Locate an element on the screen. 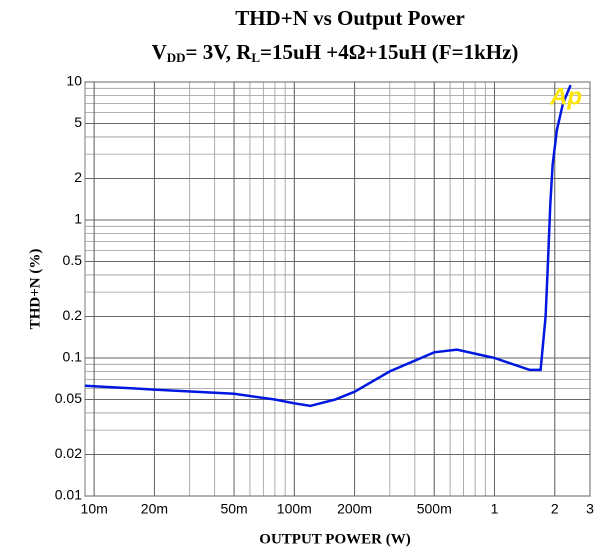  x-tick-label: 1 is located at coordinates (495, 509).